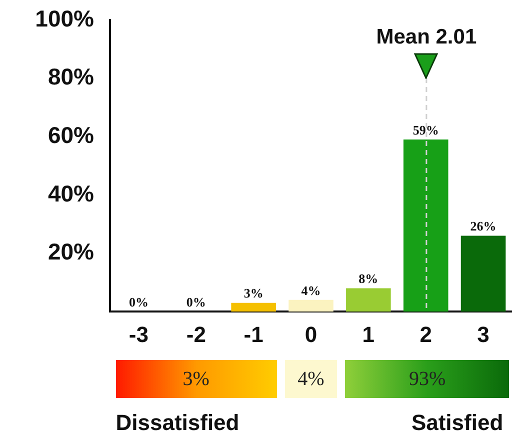 The width and height of the screenshot is (512, 439). I want to click on ref-line-label: Mean 2.01, so click(426, 36).